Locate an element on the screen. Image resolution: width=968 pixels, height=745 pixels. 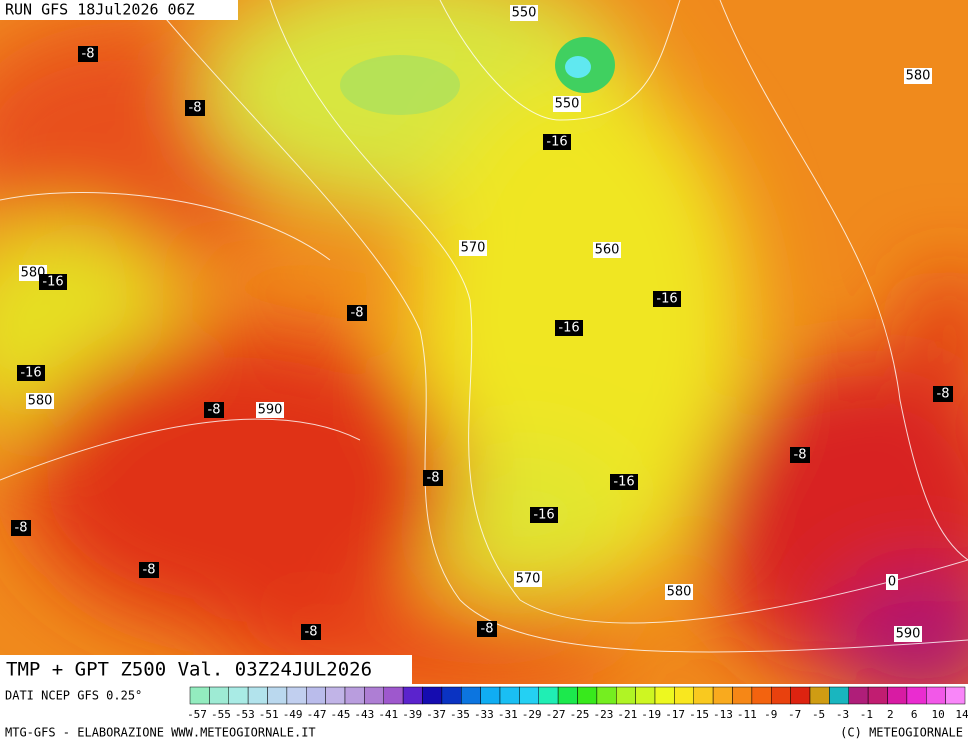
colorbar-label: -43 is located at coordinates (364, 714).